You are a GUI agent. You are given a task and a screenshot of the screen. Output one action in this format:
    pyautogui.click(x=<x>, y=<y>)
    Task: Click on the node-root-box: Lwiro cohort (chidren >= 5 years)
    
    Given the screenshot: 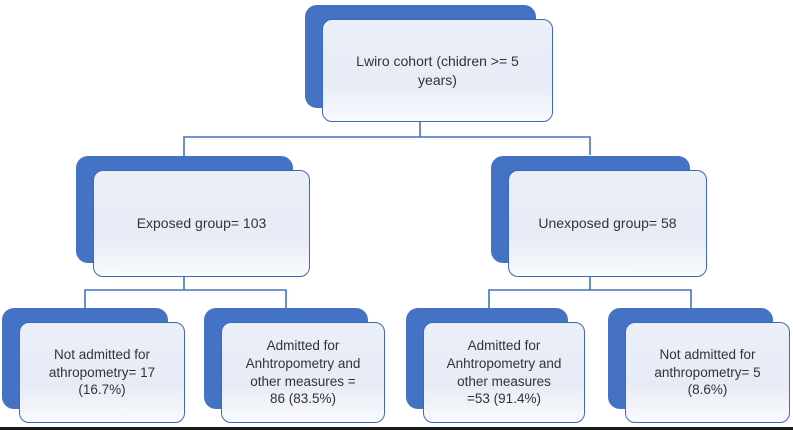 What is the action you would take?
    pyautogui.click(x=437, y=70)
    